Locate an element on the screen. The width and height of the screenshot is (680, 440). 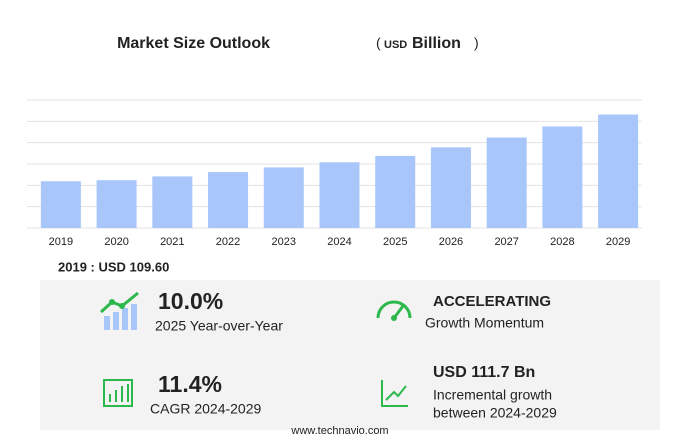
x-tick-label: 2022 is located at coordinates (228, 242).